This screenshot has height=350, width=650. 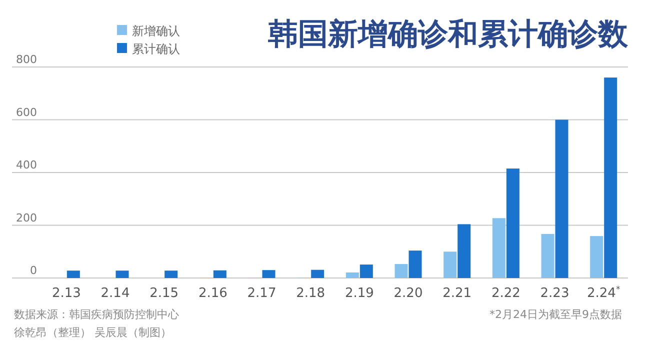 What do you see at coordinates (33, 270) in the screenshot?
I see `y-tick-label: 0` at bounding box center [33, 270].